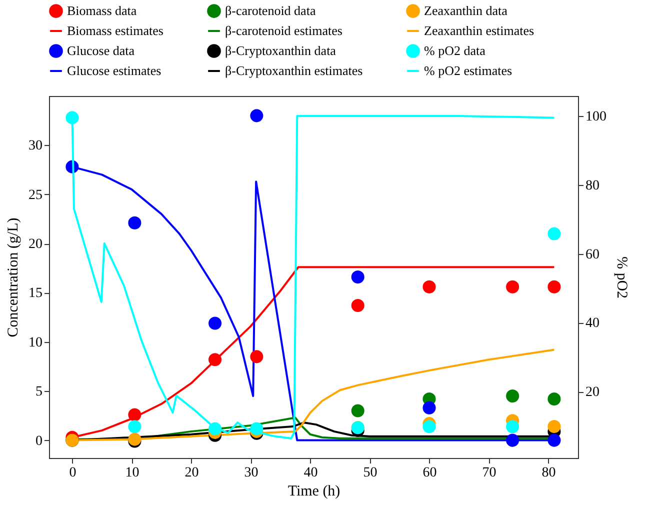 The height and width of the screenshot is (512, 651). Describe the element at coordinates (311, 473) in the screenshot. I see `x-tick-label: 40` at that location.